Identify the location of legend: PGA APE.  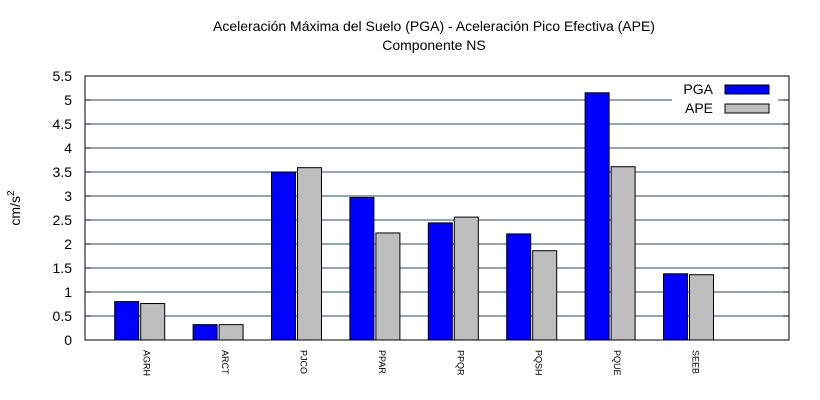
(725, 98).